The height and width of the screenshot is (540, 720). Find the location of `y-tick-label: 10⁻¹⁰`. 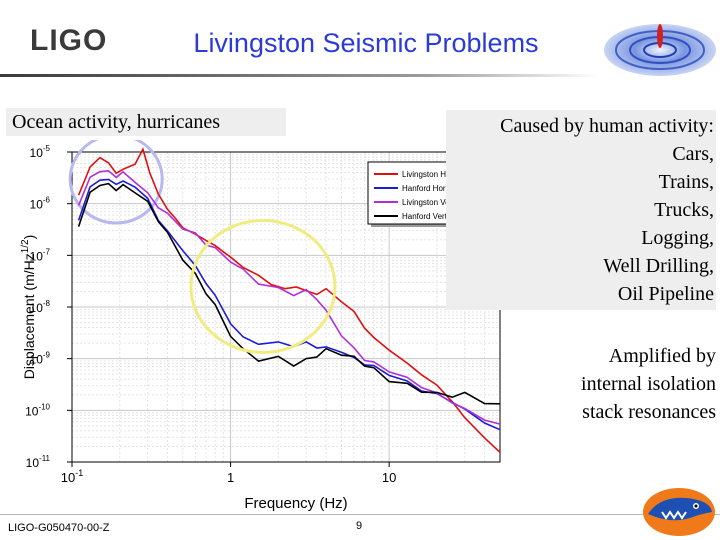

y-tick-label: 10⁻¹⁰ is located at coordinates (37, 410).